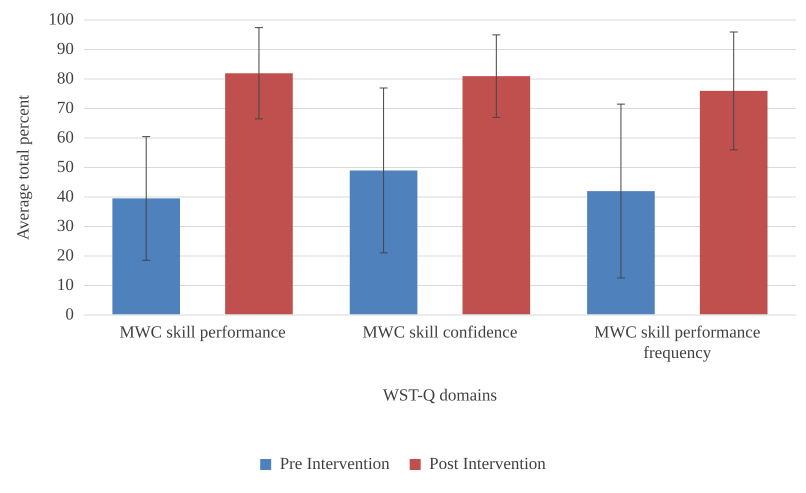 This screenshot has width=806, height=493. I want to click on y-tick-label: 70, so click(65, 108).